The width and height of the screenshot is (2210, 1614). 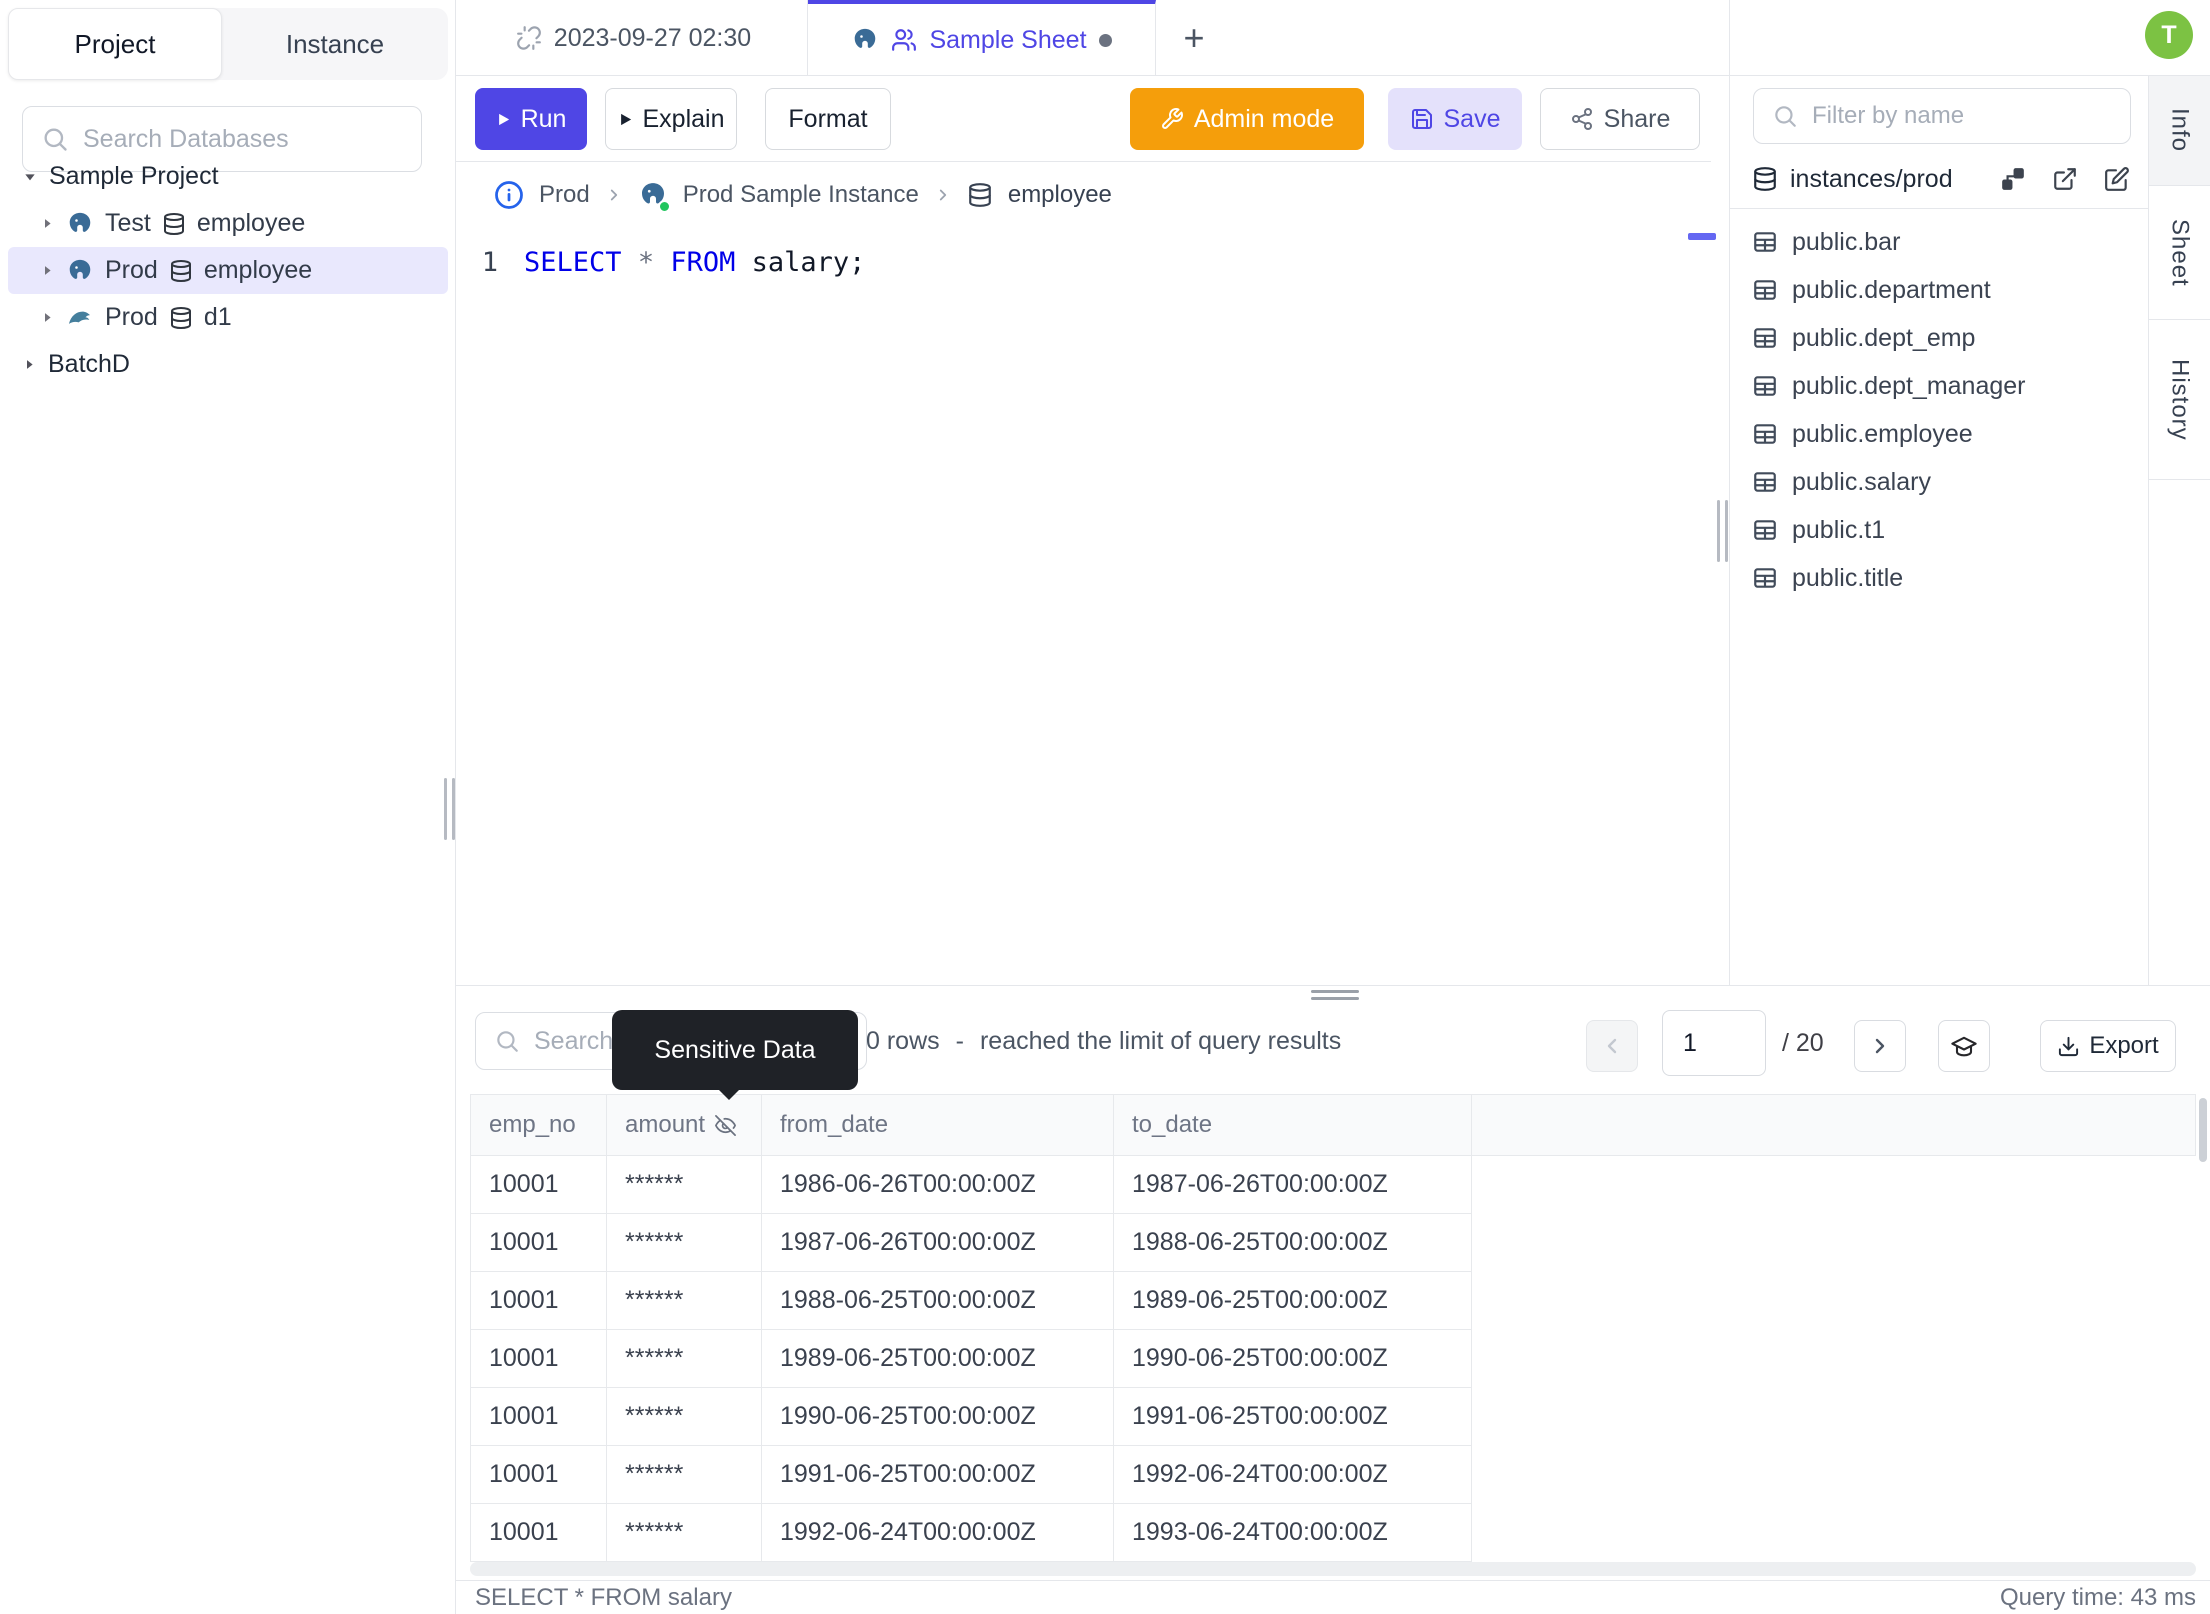 I want to click on tab-project: Project, so click(x=115, y=44).